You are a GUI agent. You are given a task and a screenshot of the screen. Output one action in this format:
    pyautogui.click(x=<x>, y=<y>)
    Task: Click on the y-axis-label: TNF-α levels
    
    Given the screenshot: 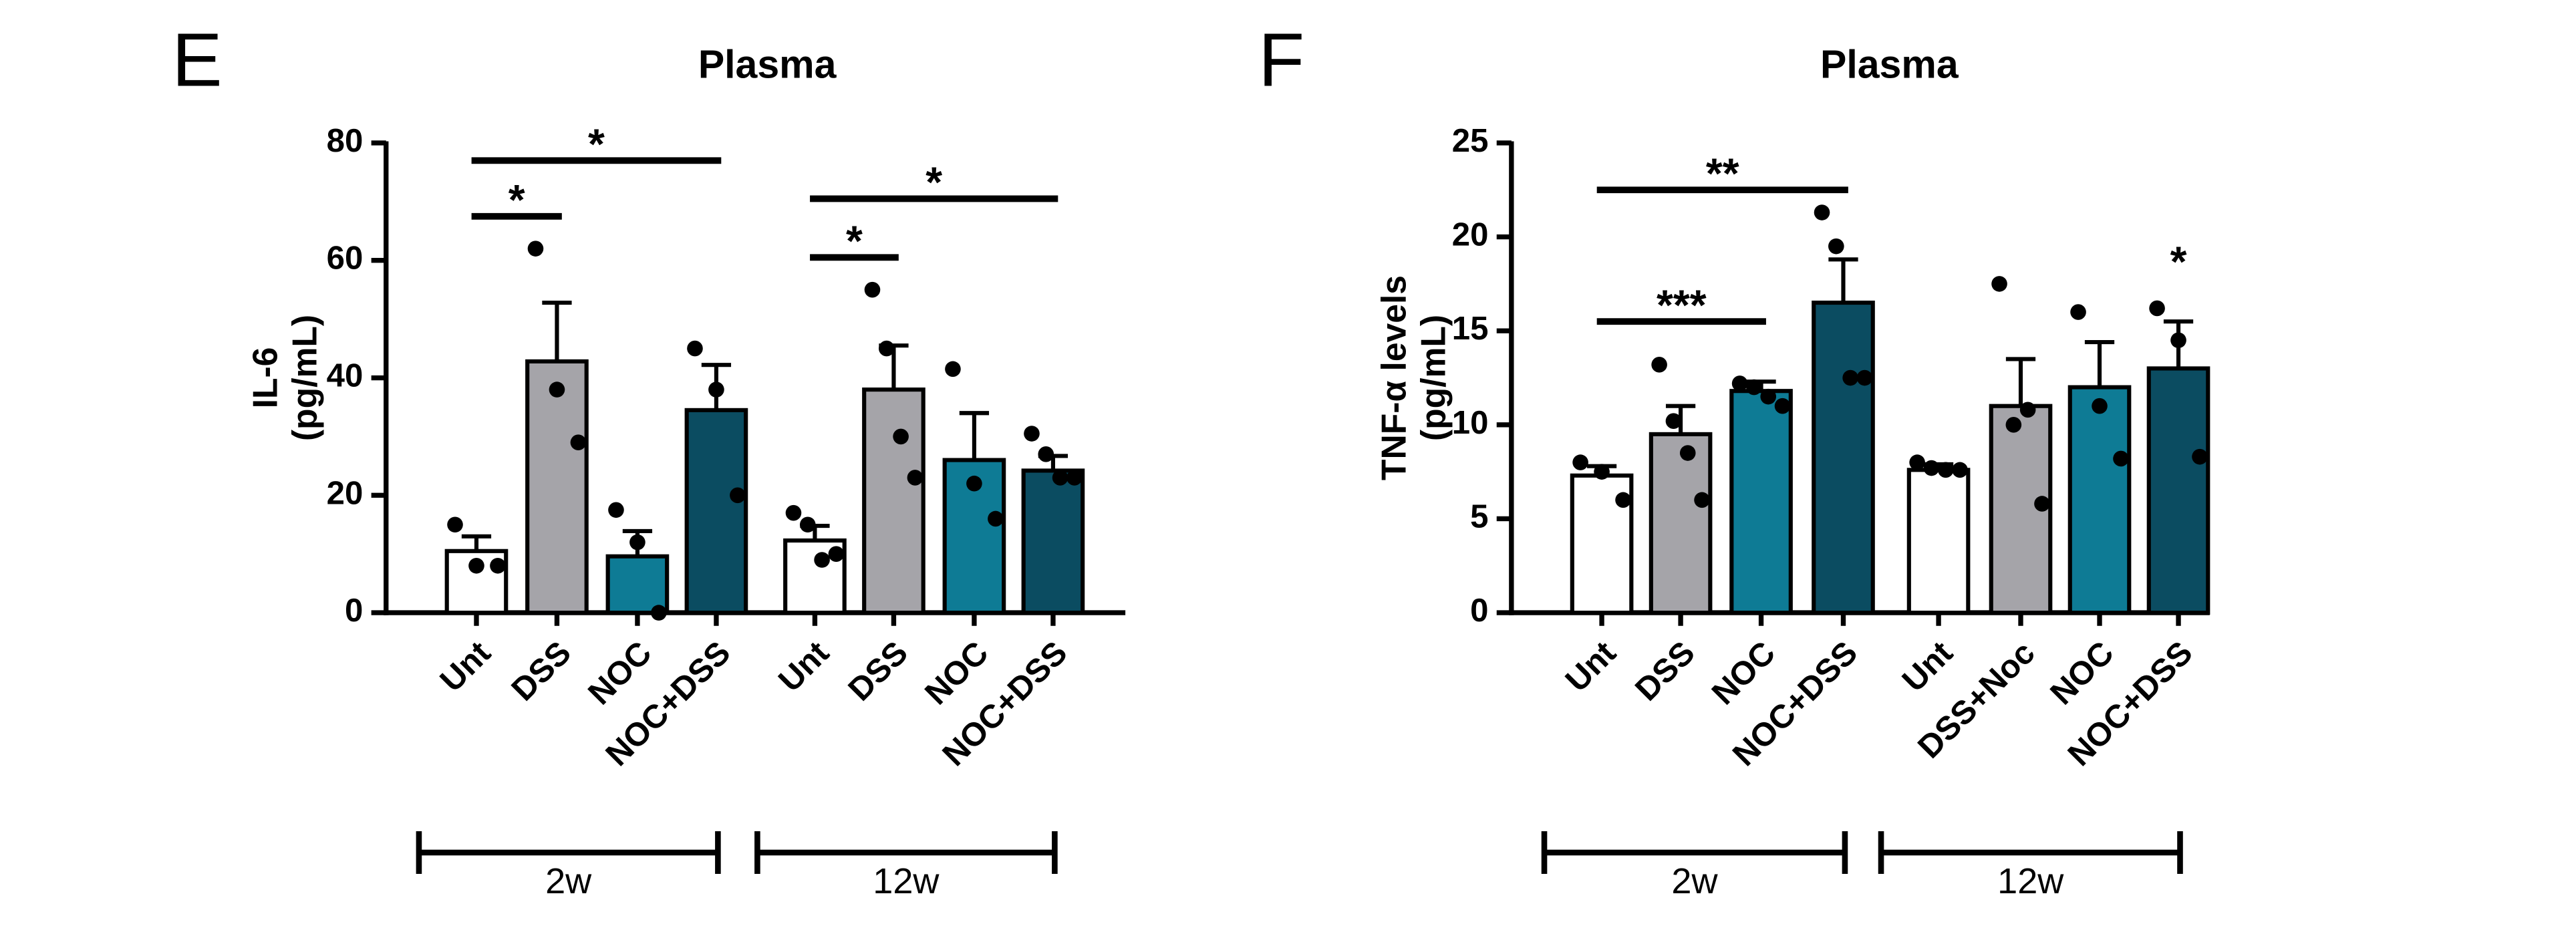 What is the action you would take?
    pyautogui.click(x=1393, y=378)
    